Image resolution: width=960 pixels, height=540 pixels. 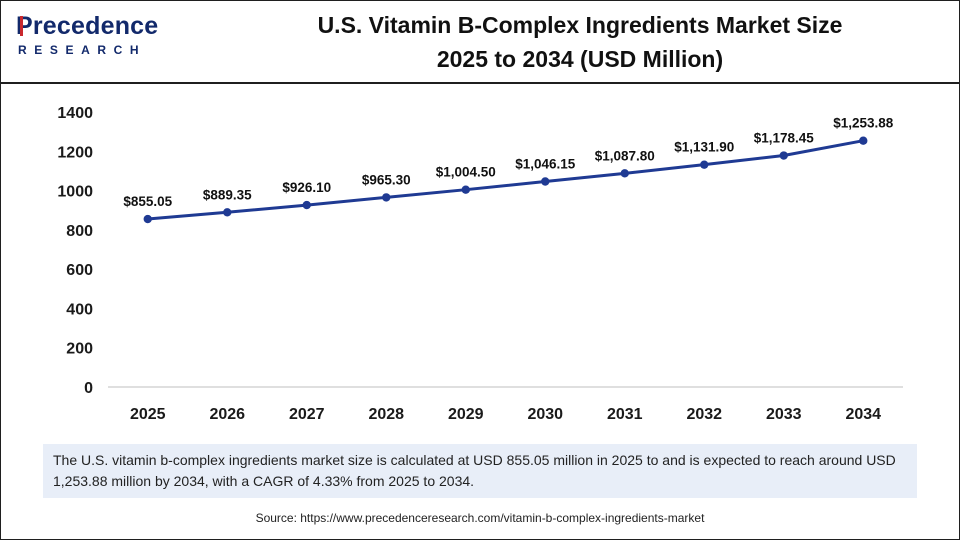 I want to click on x-tick-label: 2029, so click(x=466, y=414).